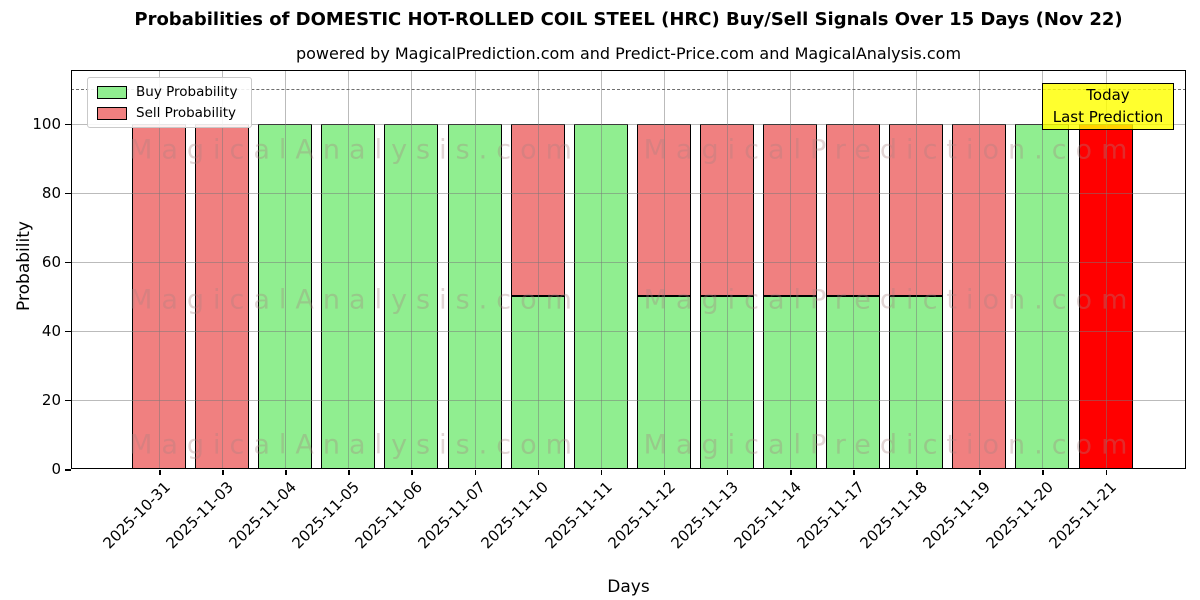  I want to click on x-tick-label: 2025-11-07, so click(452, 515).